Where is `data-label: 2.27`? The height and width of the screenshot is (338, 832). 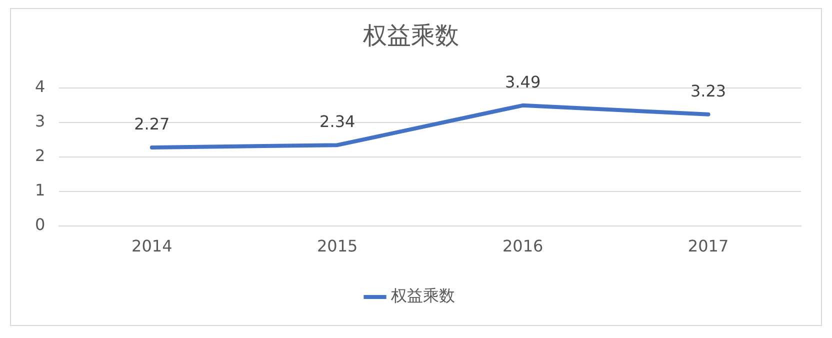 data-label: 2.27 is located at coordinates (152, 124).